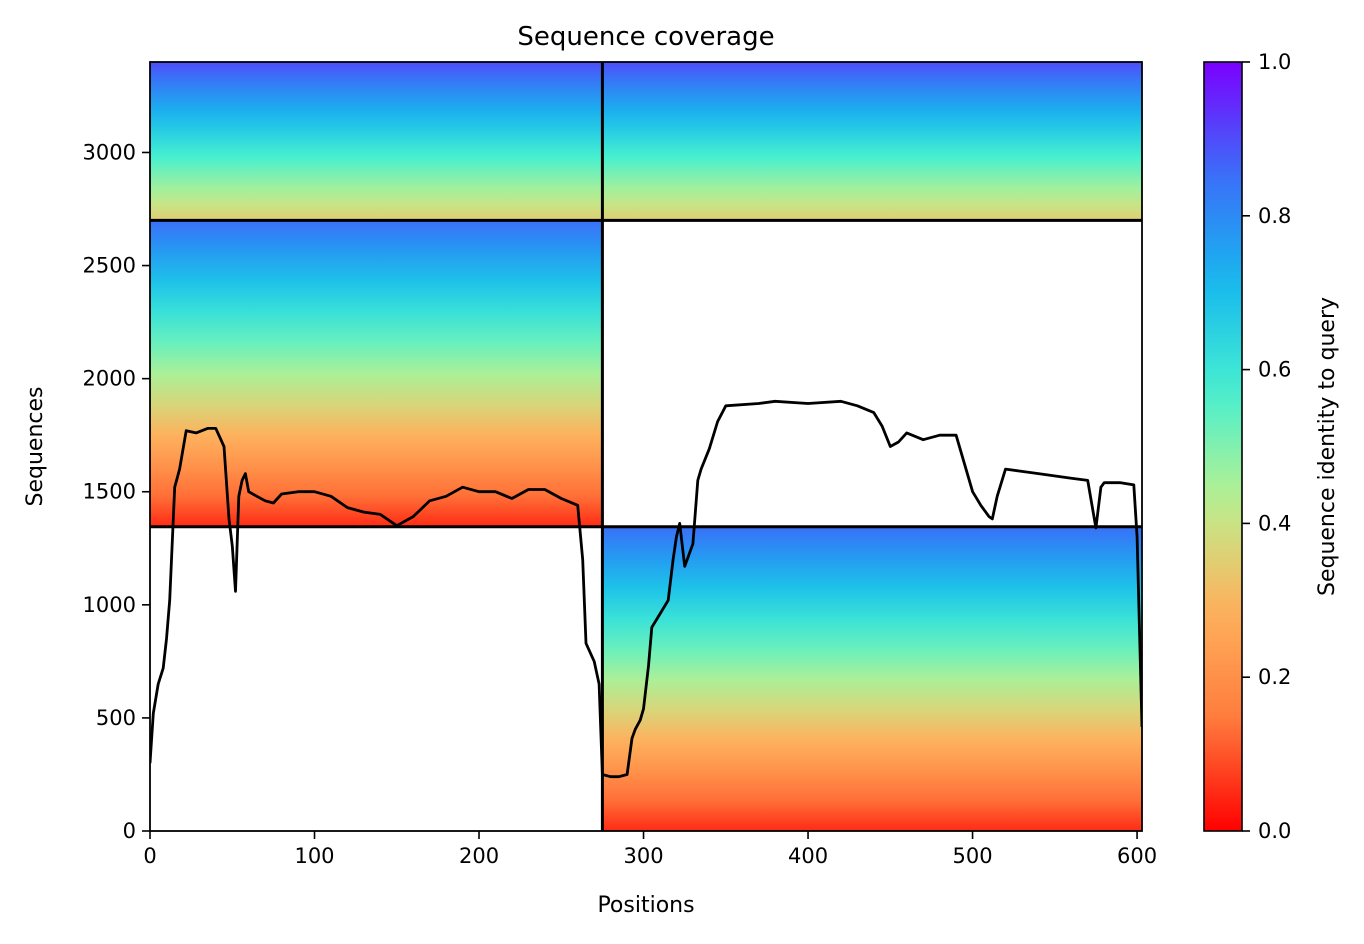 Image resolution: width=1364 pixels, height=944 pixels. Describe the element at coordinates (314, 856) in the screenshot. I see `x-tick-label: 100` at that location.